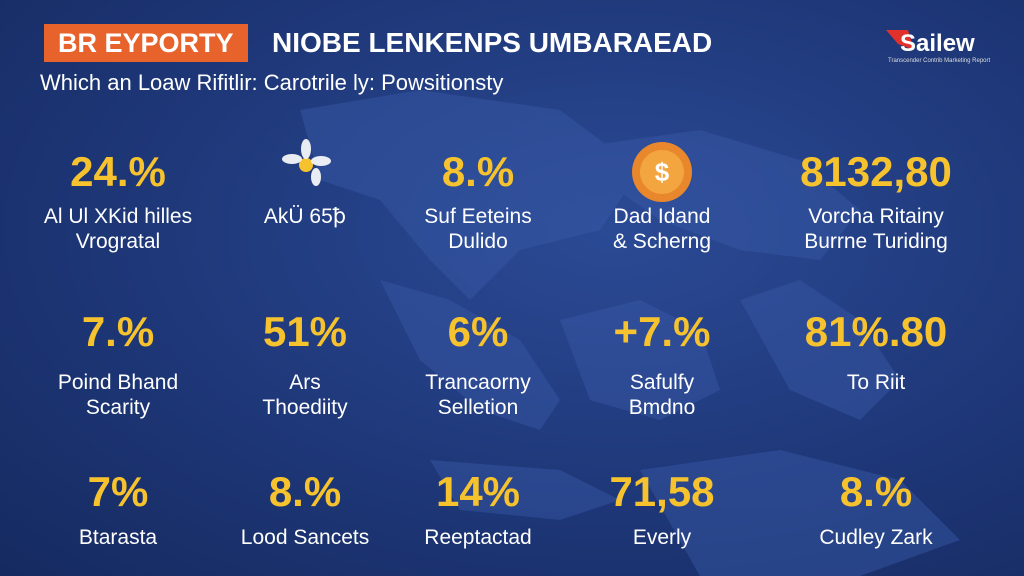 This screenshot has height=576, width=1024. What do you see at coordinates (118, 407) in the screenshot?
I see `stat-label: Scarity` at bounding box center [118, 407].